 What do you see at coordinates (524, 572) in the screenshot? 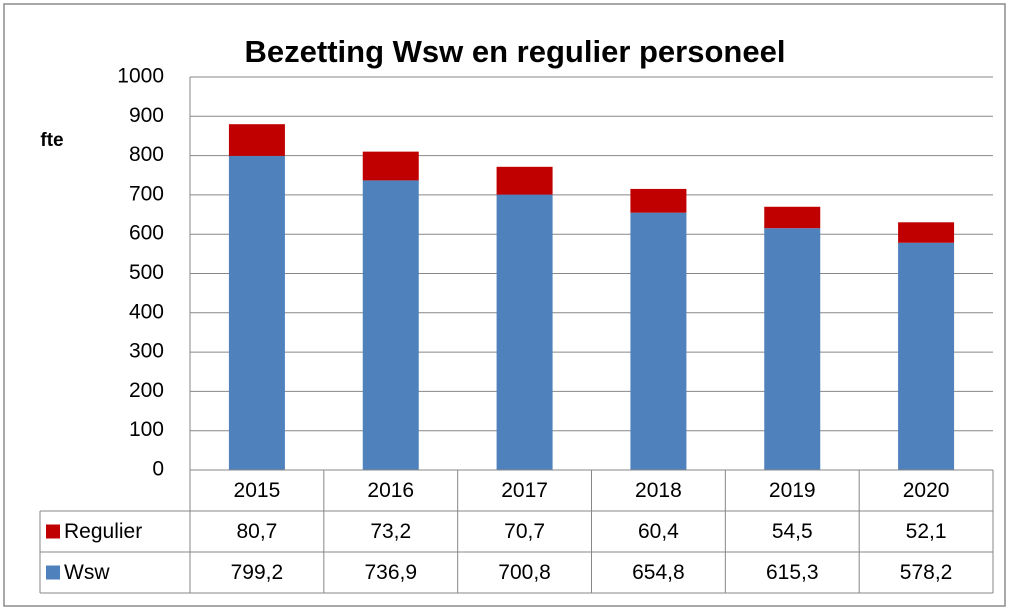
I see `data-label: 700,8` at bounding box center [524, 572].